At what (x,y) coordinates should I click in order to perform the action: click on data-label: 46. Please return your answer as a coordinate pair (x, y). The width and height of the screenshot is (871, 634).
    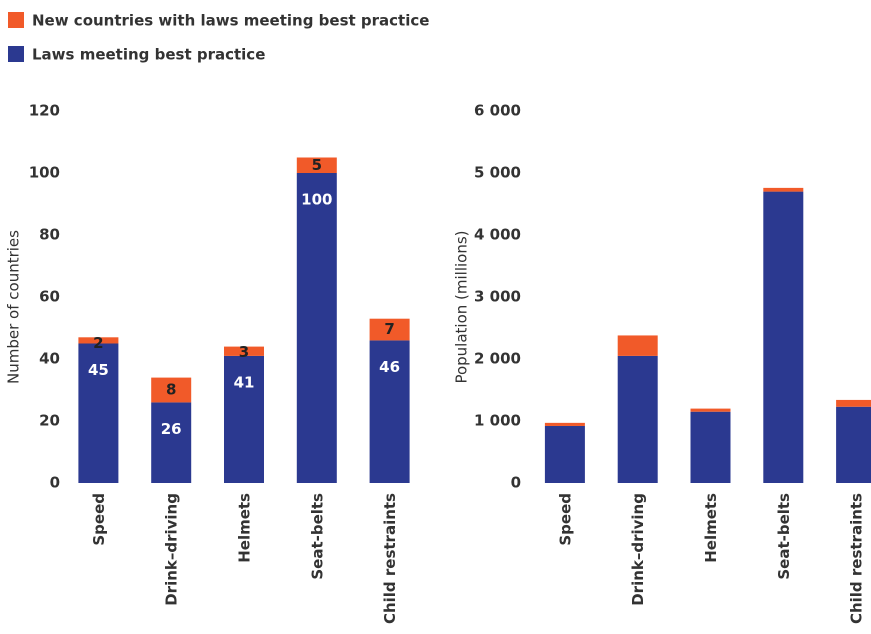
    Looking at the image, I should click on (389, 367).